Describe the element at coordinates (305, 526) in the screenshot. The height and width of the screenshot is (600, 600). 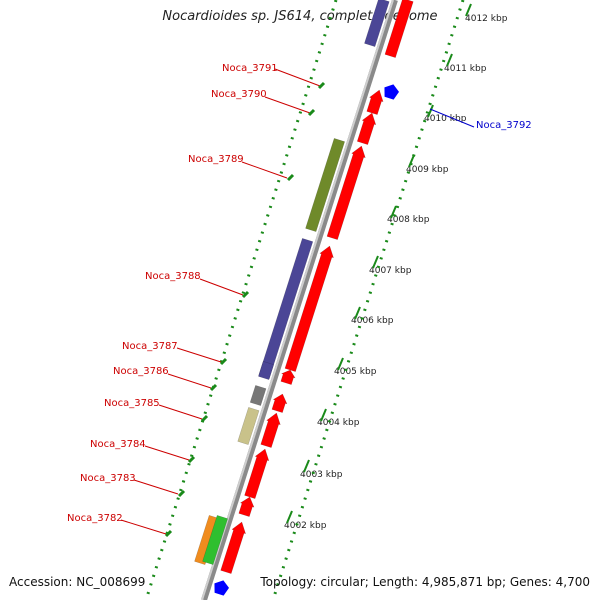
I see `scale-tick-label: 4002 kbp` at that location.